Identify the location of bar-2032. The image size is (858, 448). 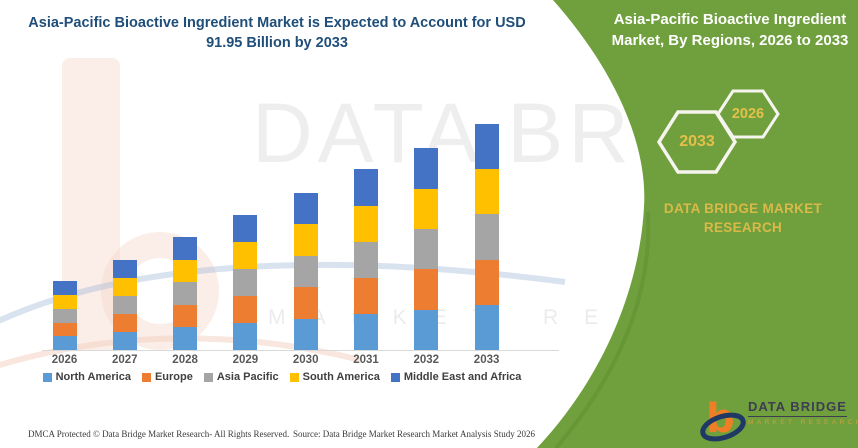
(426, 249).